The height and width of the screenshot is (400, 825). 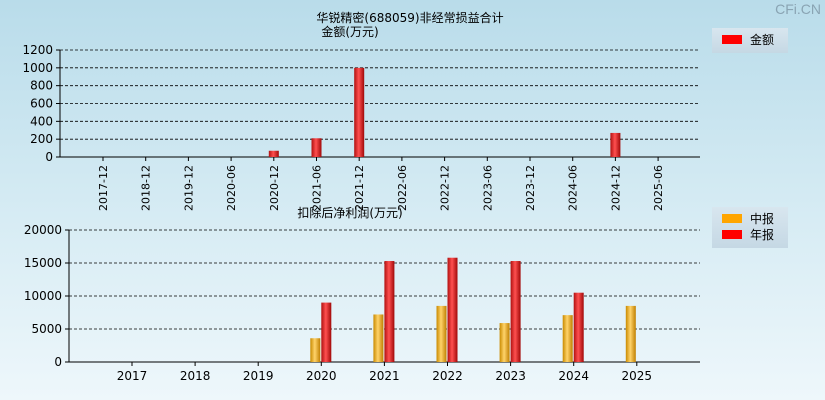 What do you see at coordinates (762, 234) in the screenshot?
I see `legend-label: 年报` at bounding box center [762, 234].